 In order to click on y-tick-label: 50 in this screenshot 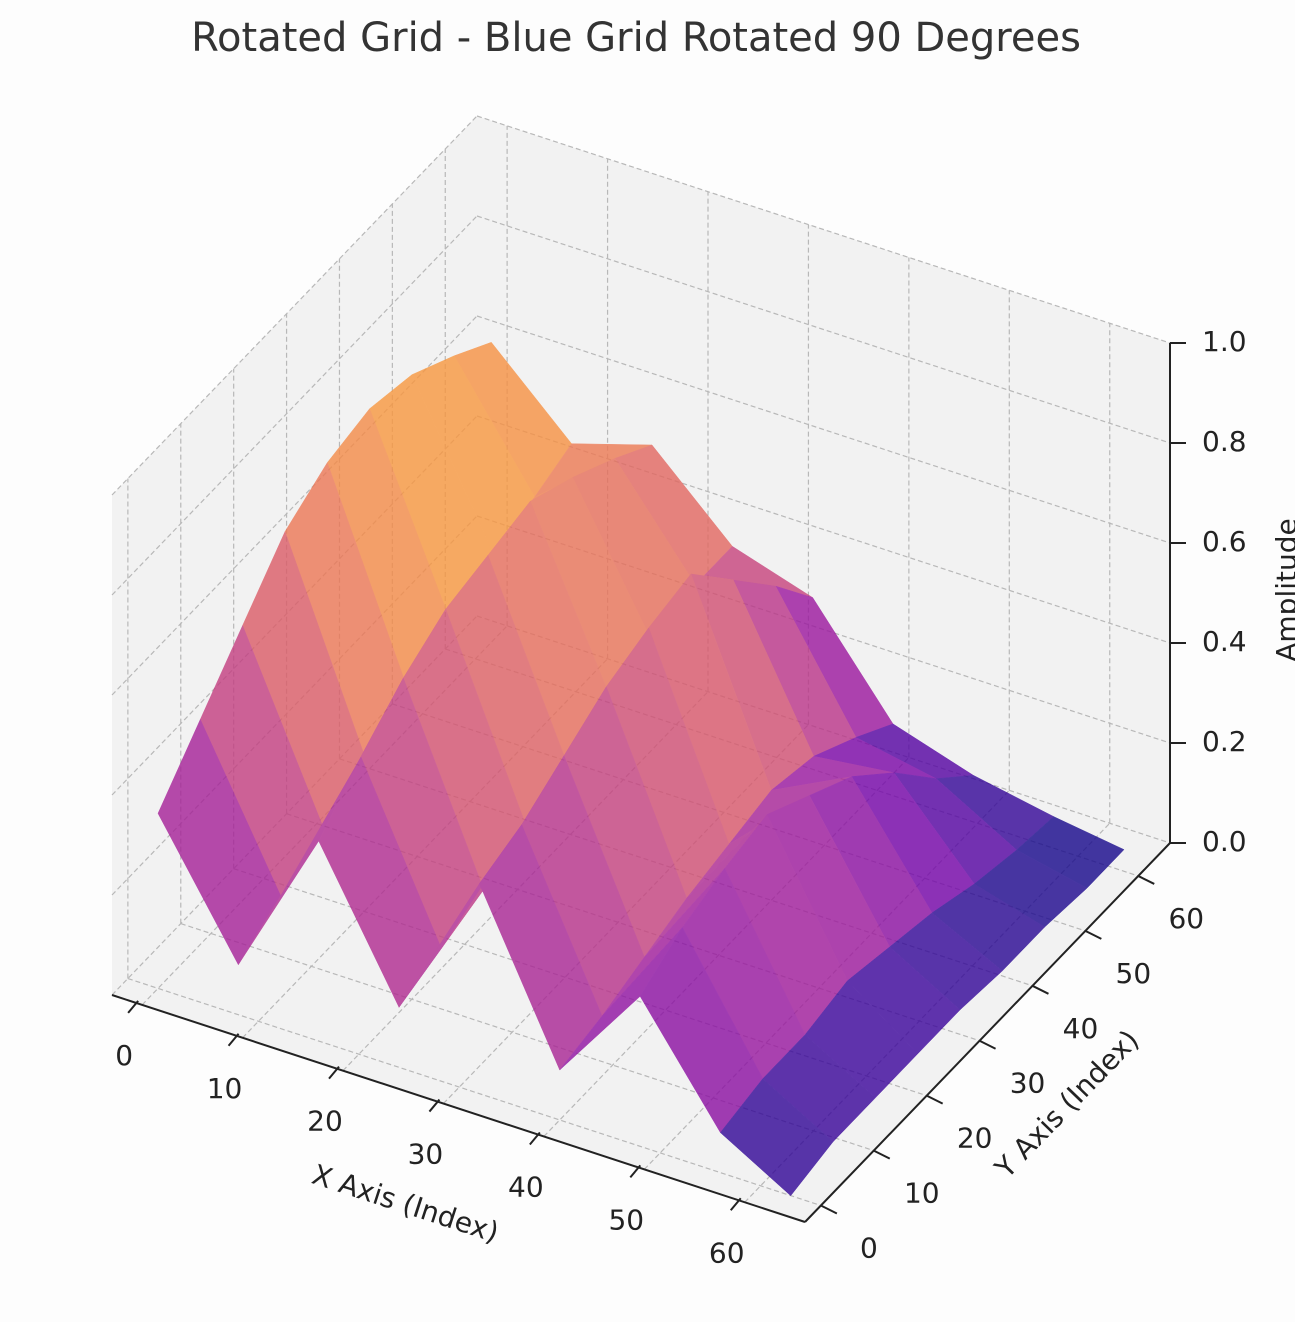, I will do `click(1134, 973)`.